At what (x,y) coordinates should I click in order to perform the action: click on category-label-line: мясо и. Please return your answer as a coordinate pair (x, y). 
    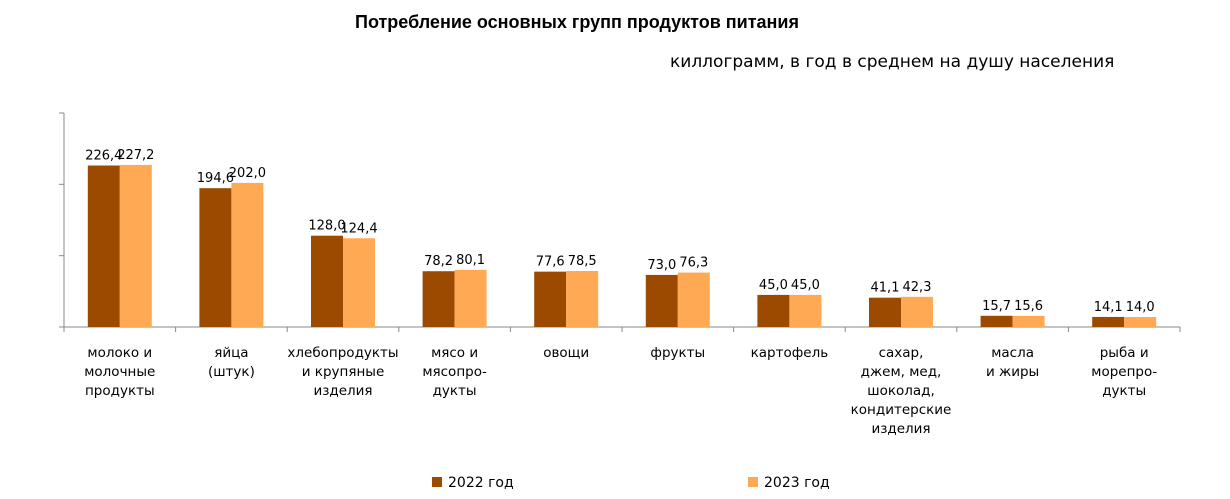
    Looking at the image, I should click on (454, 353).